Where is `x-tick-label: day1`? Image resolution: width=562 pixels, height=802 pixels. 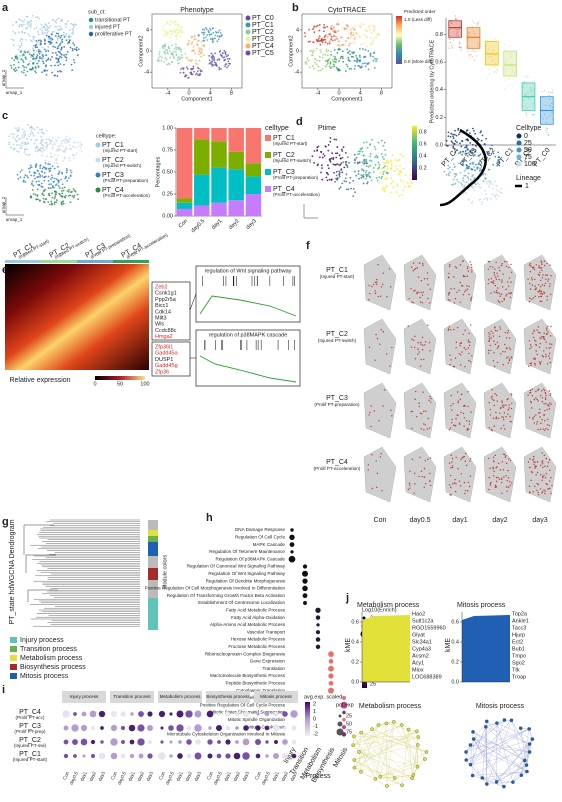
x-tick-label: day1 is located at coordinates (83, 776).